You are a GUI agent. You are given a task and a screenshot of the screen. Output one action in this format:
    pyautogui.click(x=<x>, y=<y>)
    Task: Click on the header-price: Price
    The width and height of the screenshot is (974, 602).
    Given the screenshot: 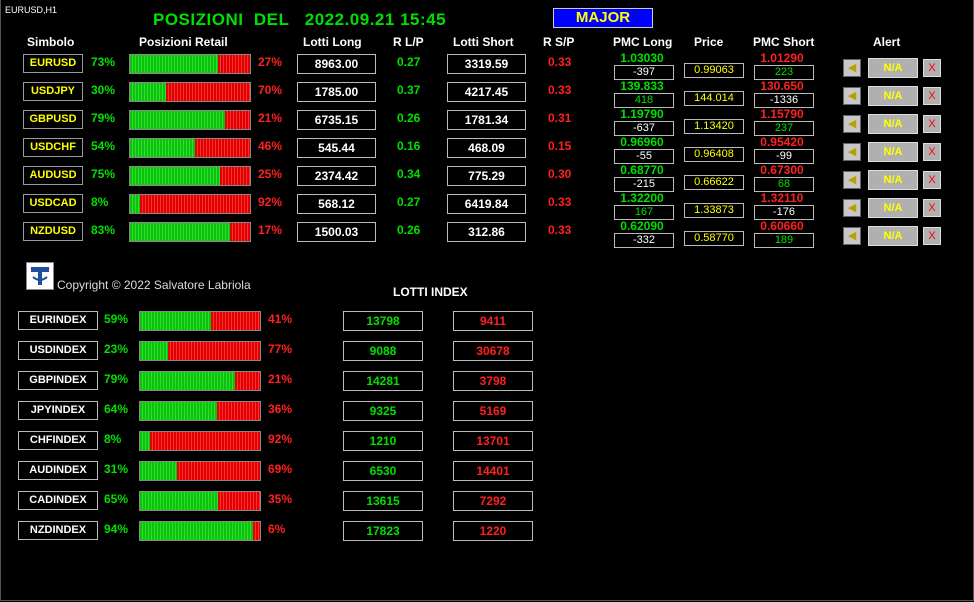 What is the action you would take?
    pyautogui.click(x=709, y=42)
    